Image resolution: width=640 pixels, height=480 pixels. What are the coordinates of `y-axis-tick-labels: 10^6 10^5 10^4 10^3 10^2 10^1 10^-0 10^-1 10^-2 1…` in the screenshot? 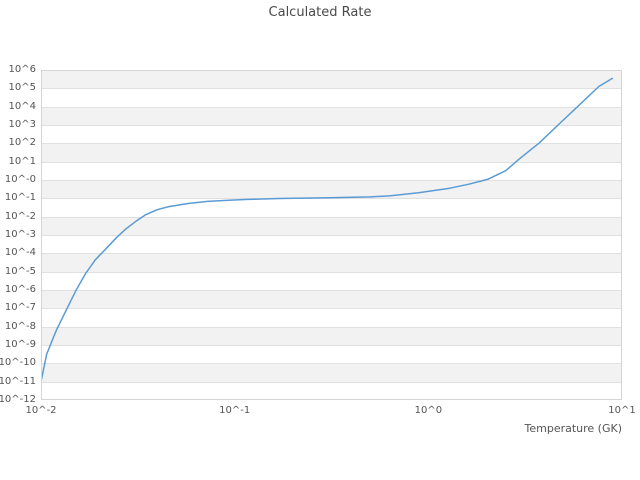 It's located at (18, 240).